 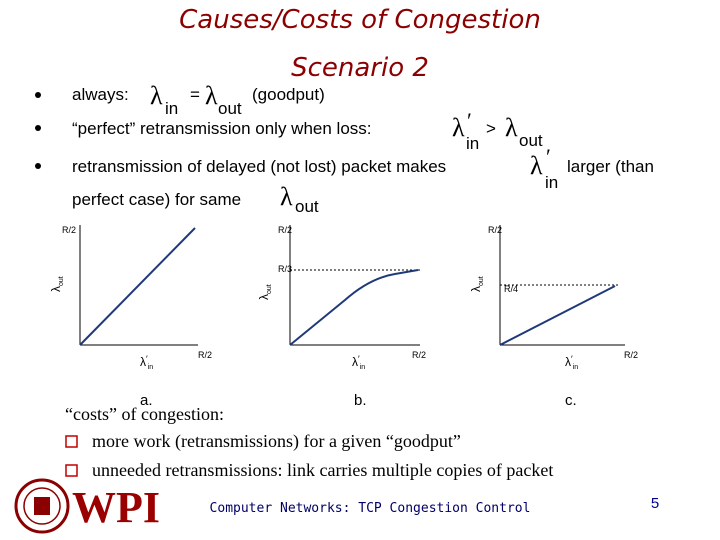 What do you see at coordinates (285, 269) in the screenshot?
I see `limit-label: R/3` at bounding box center [285, 269].